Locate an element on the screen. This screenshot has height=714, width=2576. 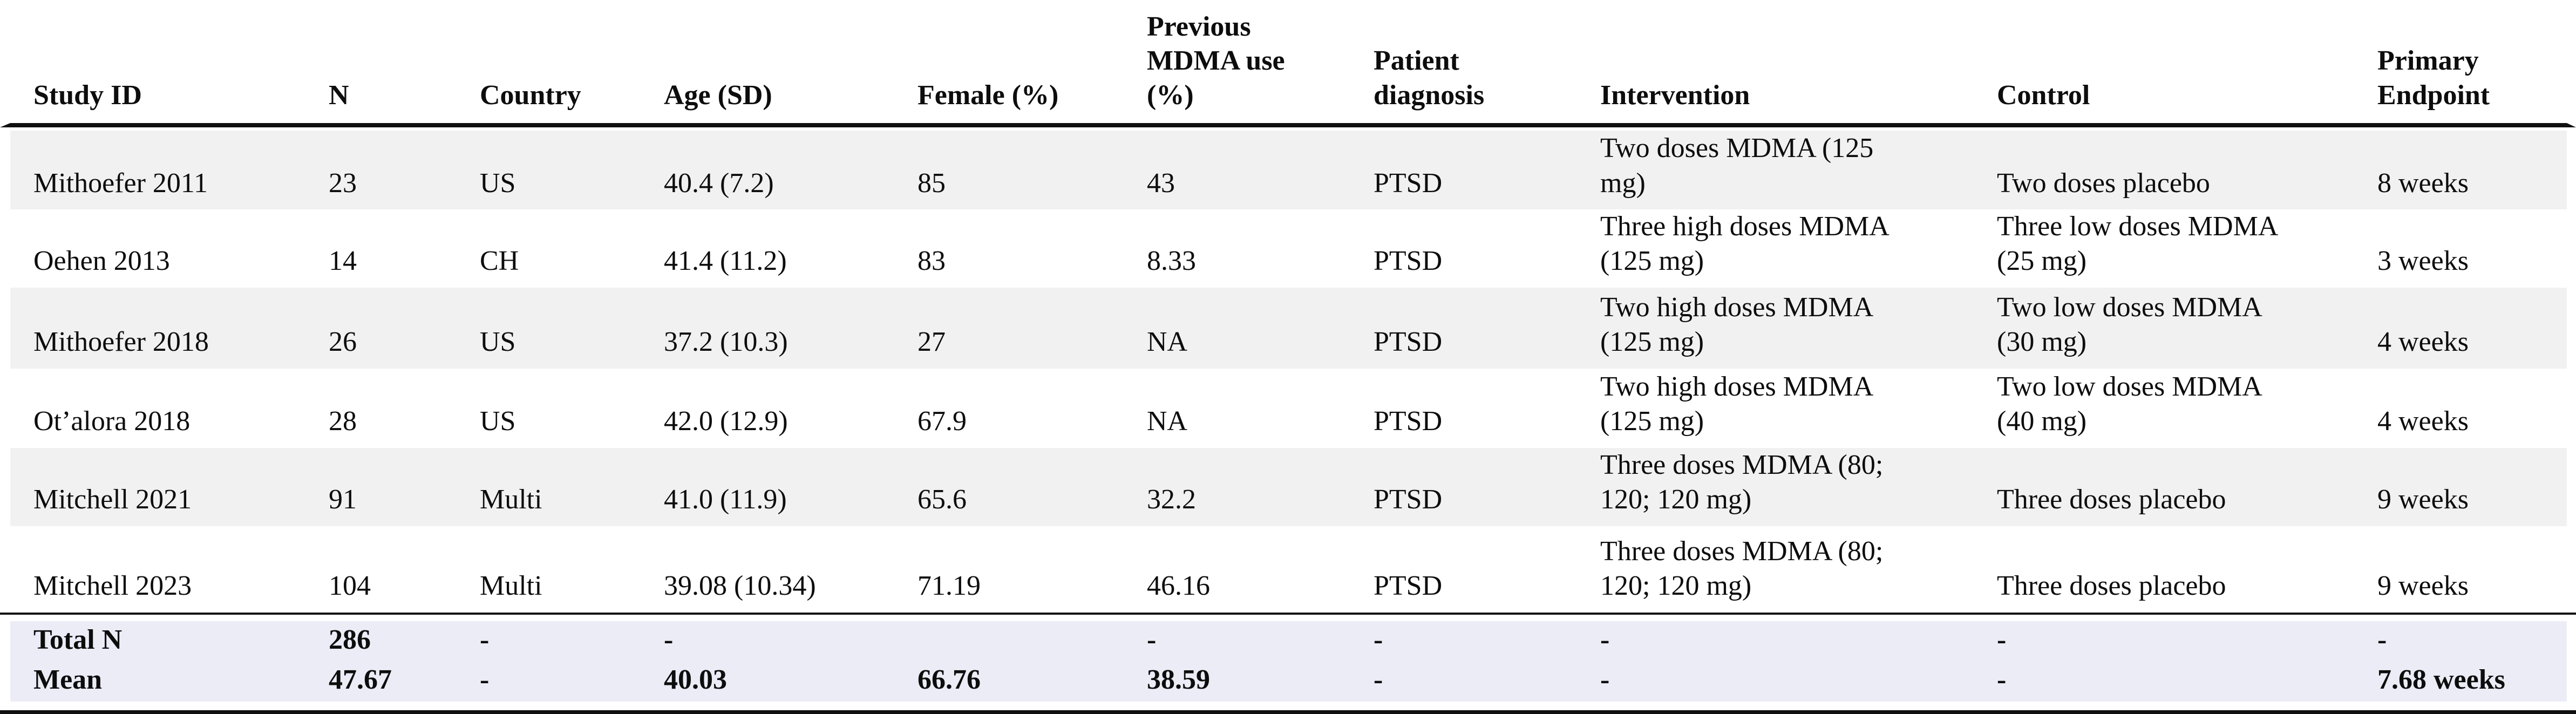
column-header-patient-diagnosis: Patient diagnosis is located at coordinates (1487, 63).